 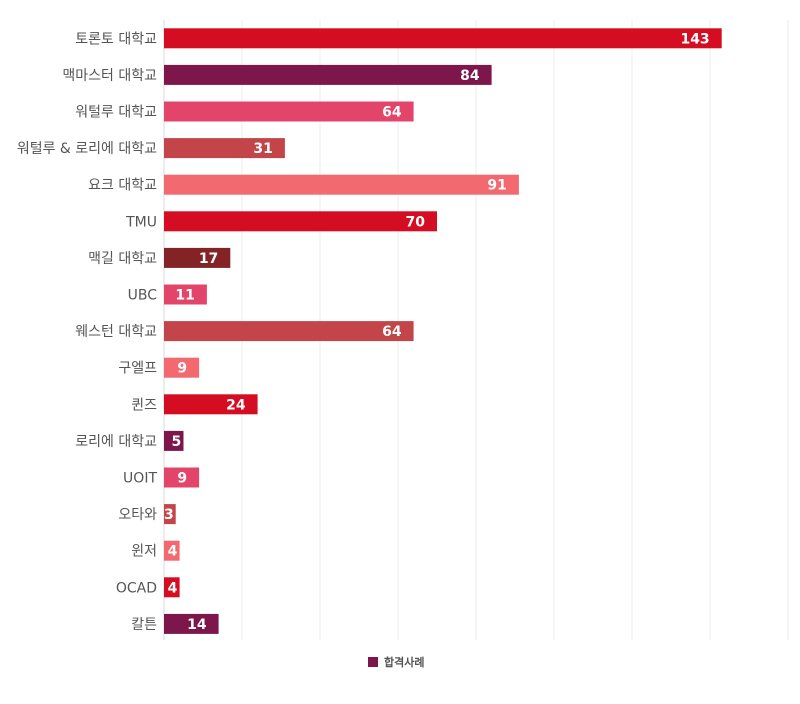 What do you see at coordinates (140, 479) in the screenshot?
I see `category-label: UOIT` at bounding box center [140, 479].